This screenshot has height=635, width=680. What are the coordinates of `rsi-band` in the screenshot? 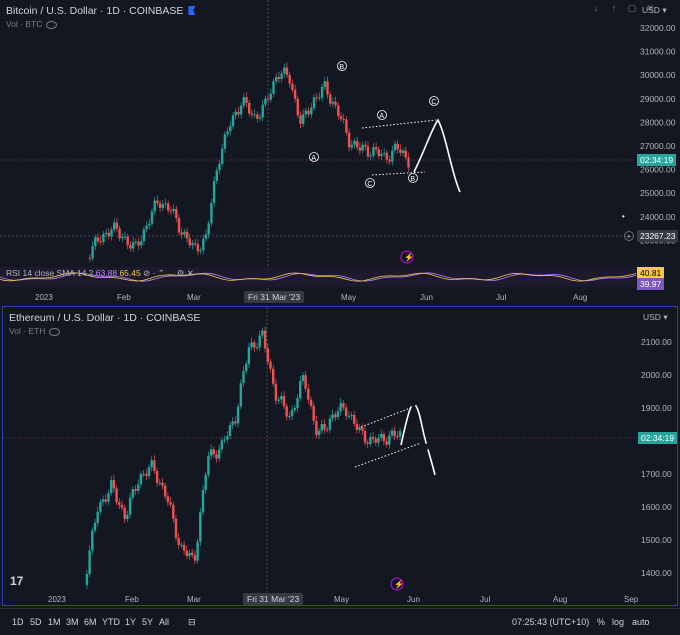 It's located at (318, 277).